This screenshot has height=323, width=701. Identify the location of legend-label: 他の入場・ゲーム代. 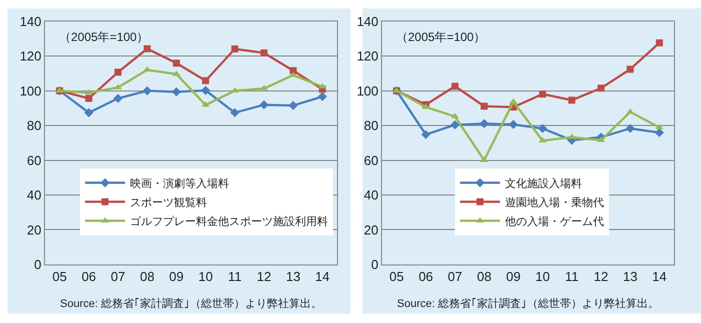
(554, 221).